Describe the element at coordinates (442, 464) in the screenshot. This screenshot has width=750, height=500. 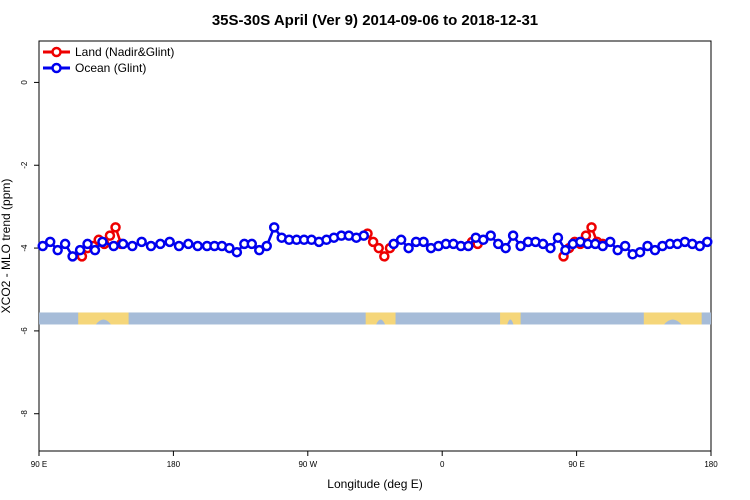
I see `x-tick-label: 0` at that location.